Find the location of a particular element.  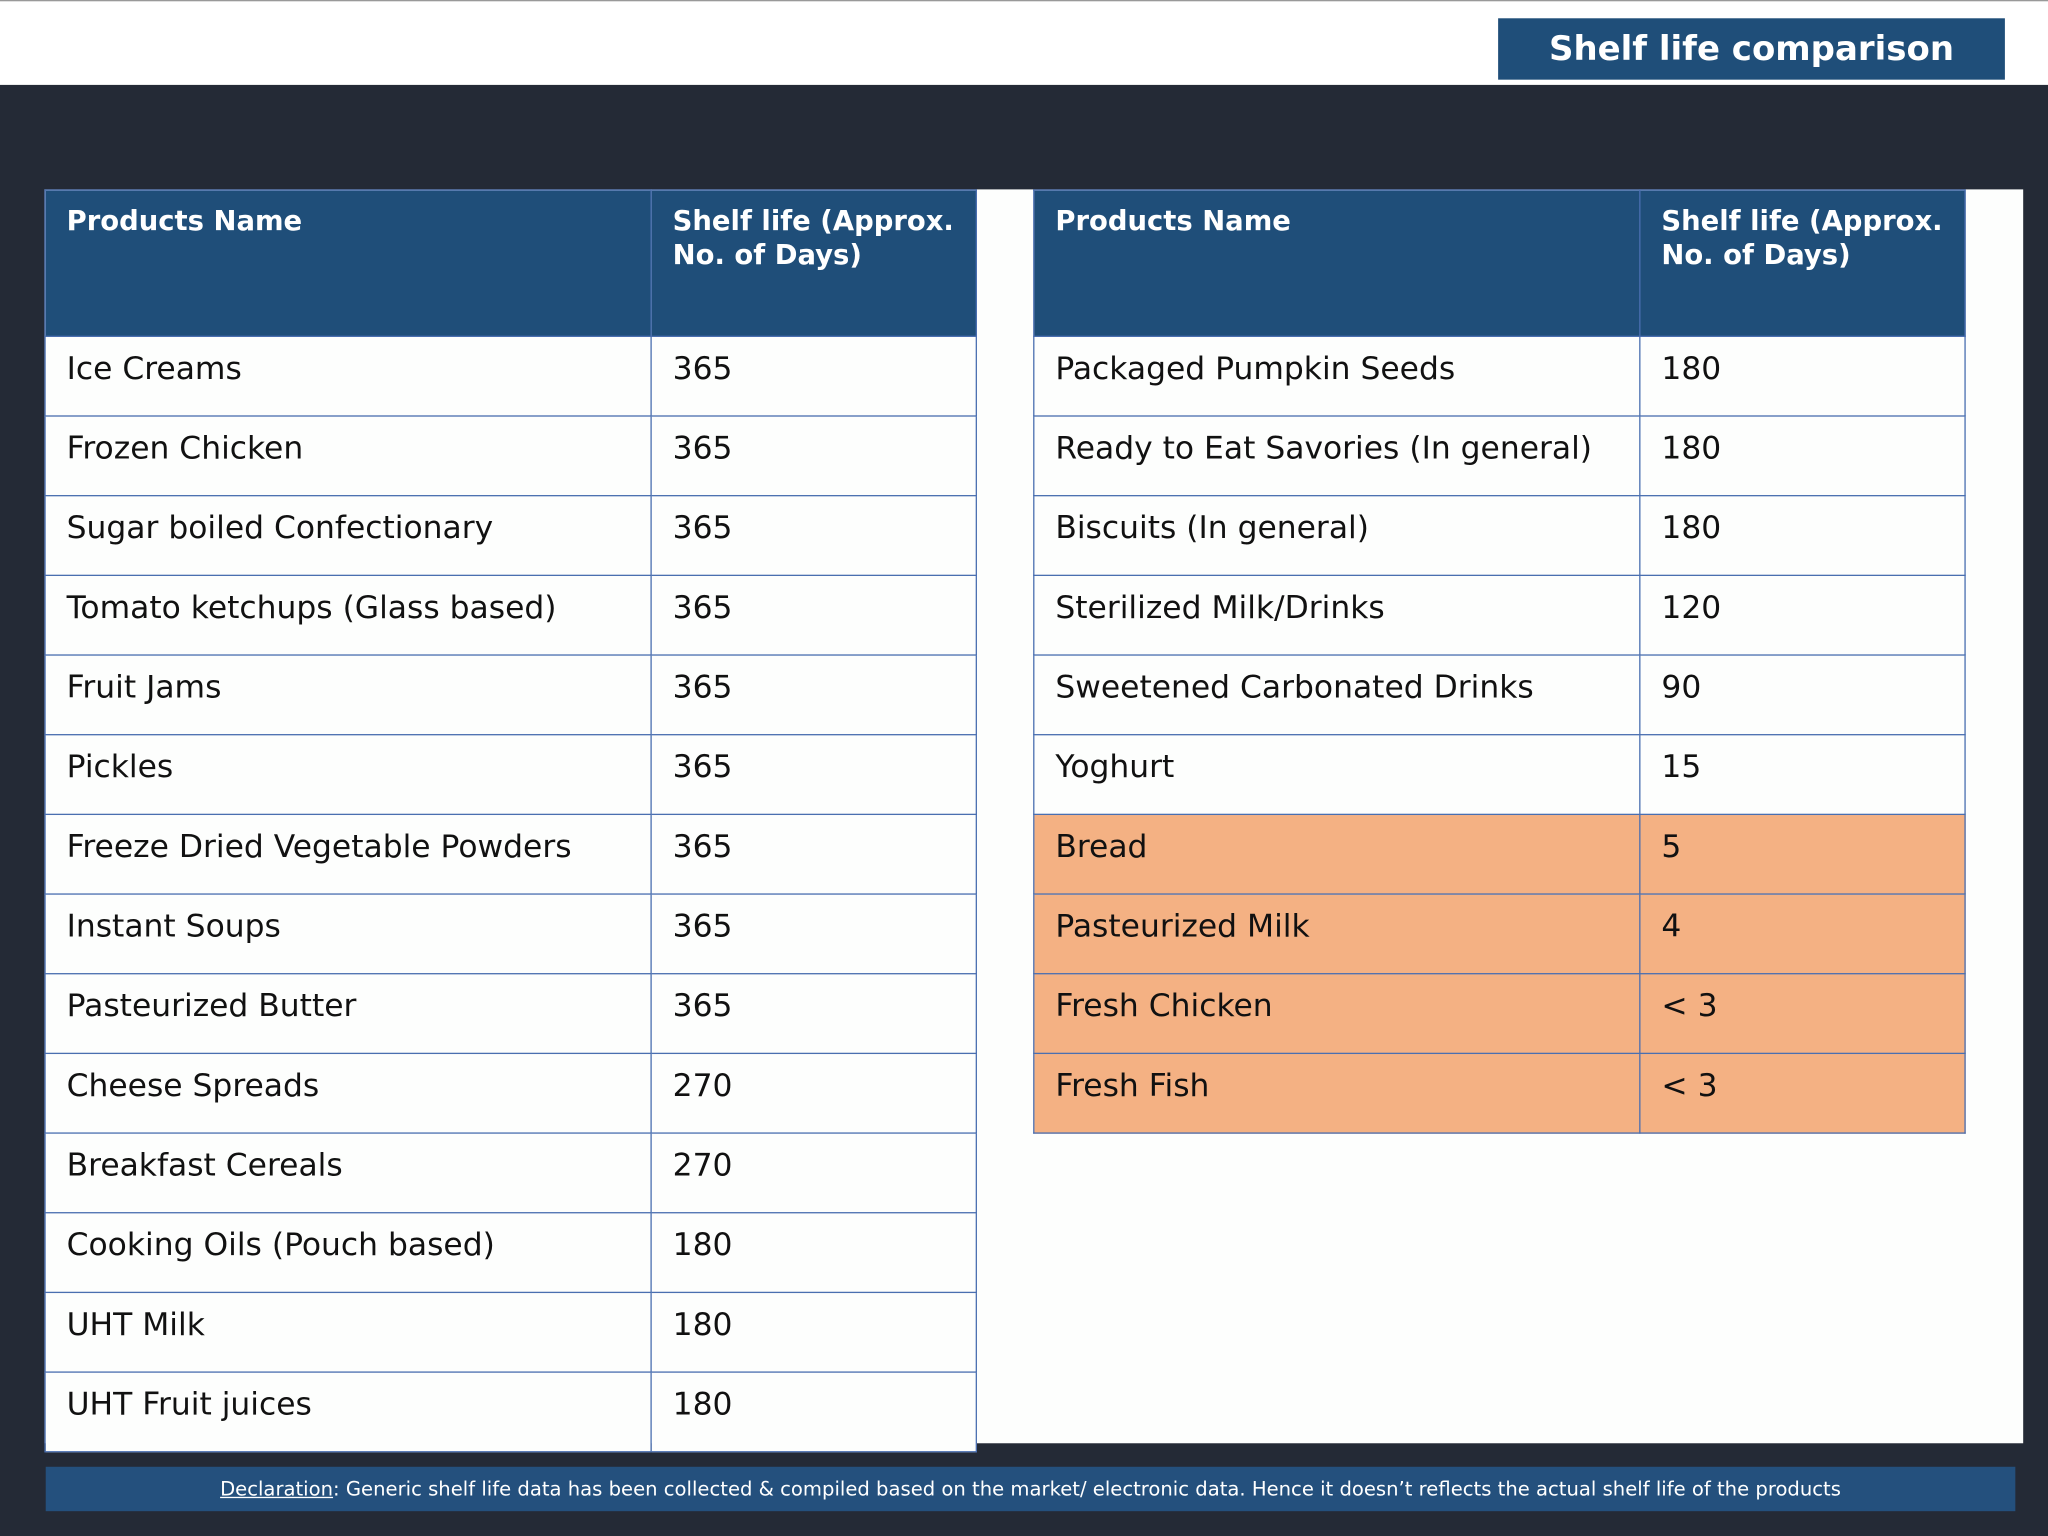

product-name: Pasteurized Milk is located at coordinates (1337, 934).